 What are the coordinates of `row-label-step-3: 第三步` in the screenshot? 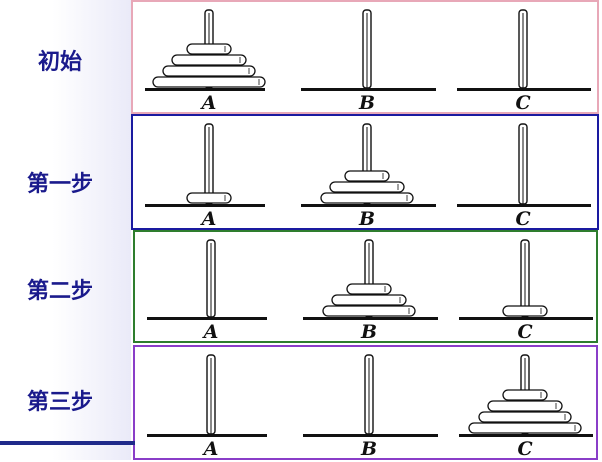 It's located at (59, 402).